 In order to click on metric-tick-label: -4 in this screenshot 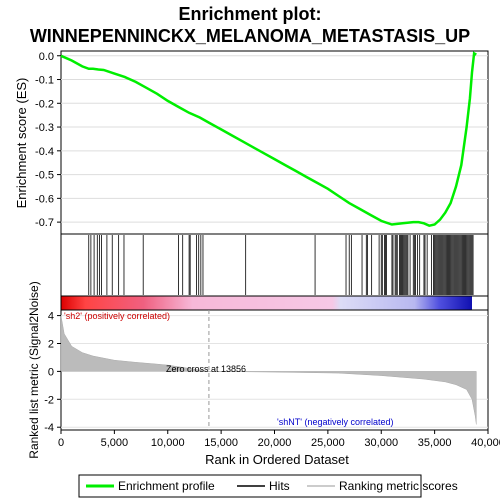, I will do `click(49, 428)`.